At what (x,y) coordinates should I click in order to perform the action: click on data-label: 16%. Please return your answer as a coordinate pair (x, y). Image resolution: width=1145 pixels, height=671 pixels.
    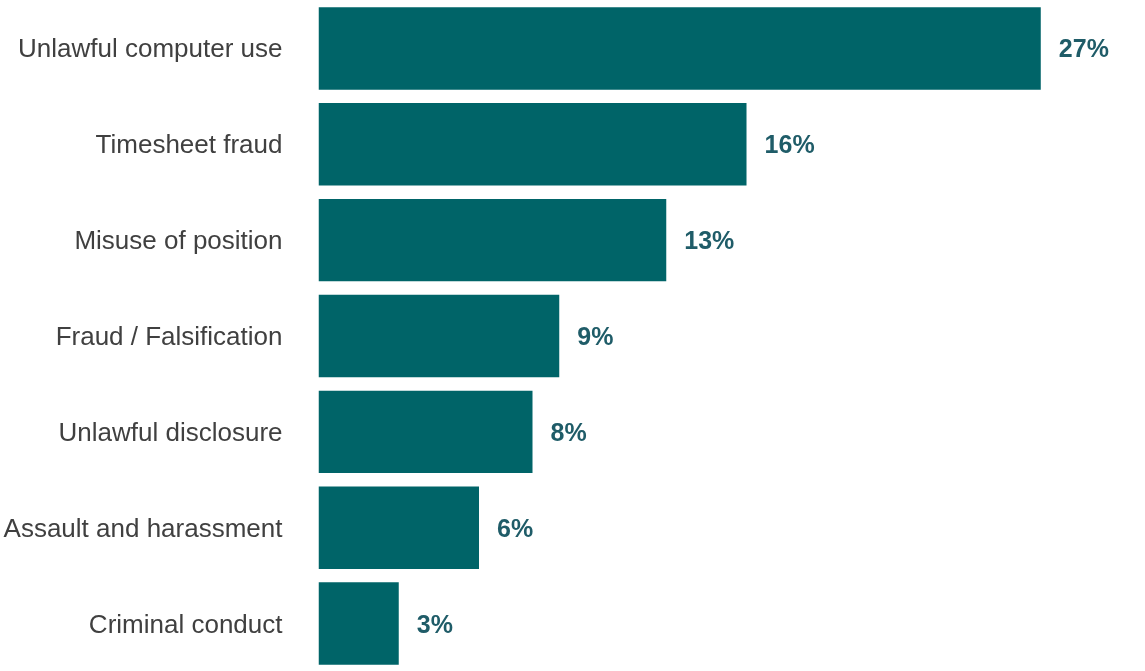
    Looking at the image, I should click on (789, 144).